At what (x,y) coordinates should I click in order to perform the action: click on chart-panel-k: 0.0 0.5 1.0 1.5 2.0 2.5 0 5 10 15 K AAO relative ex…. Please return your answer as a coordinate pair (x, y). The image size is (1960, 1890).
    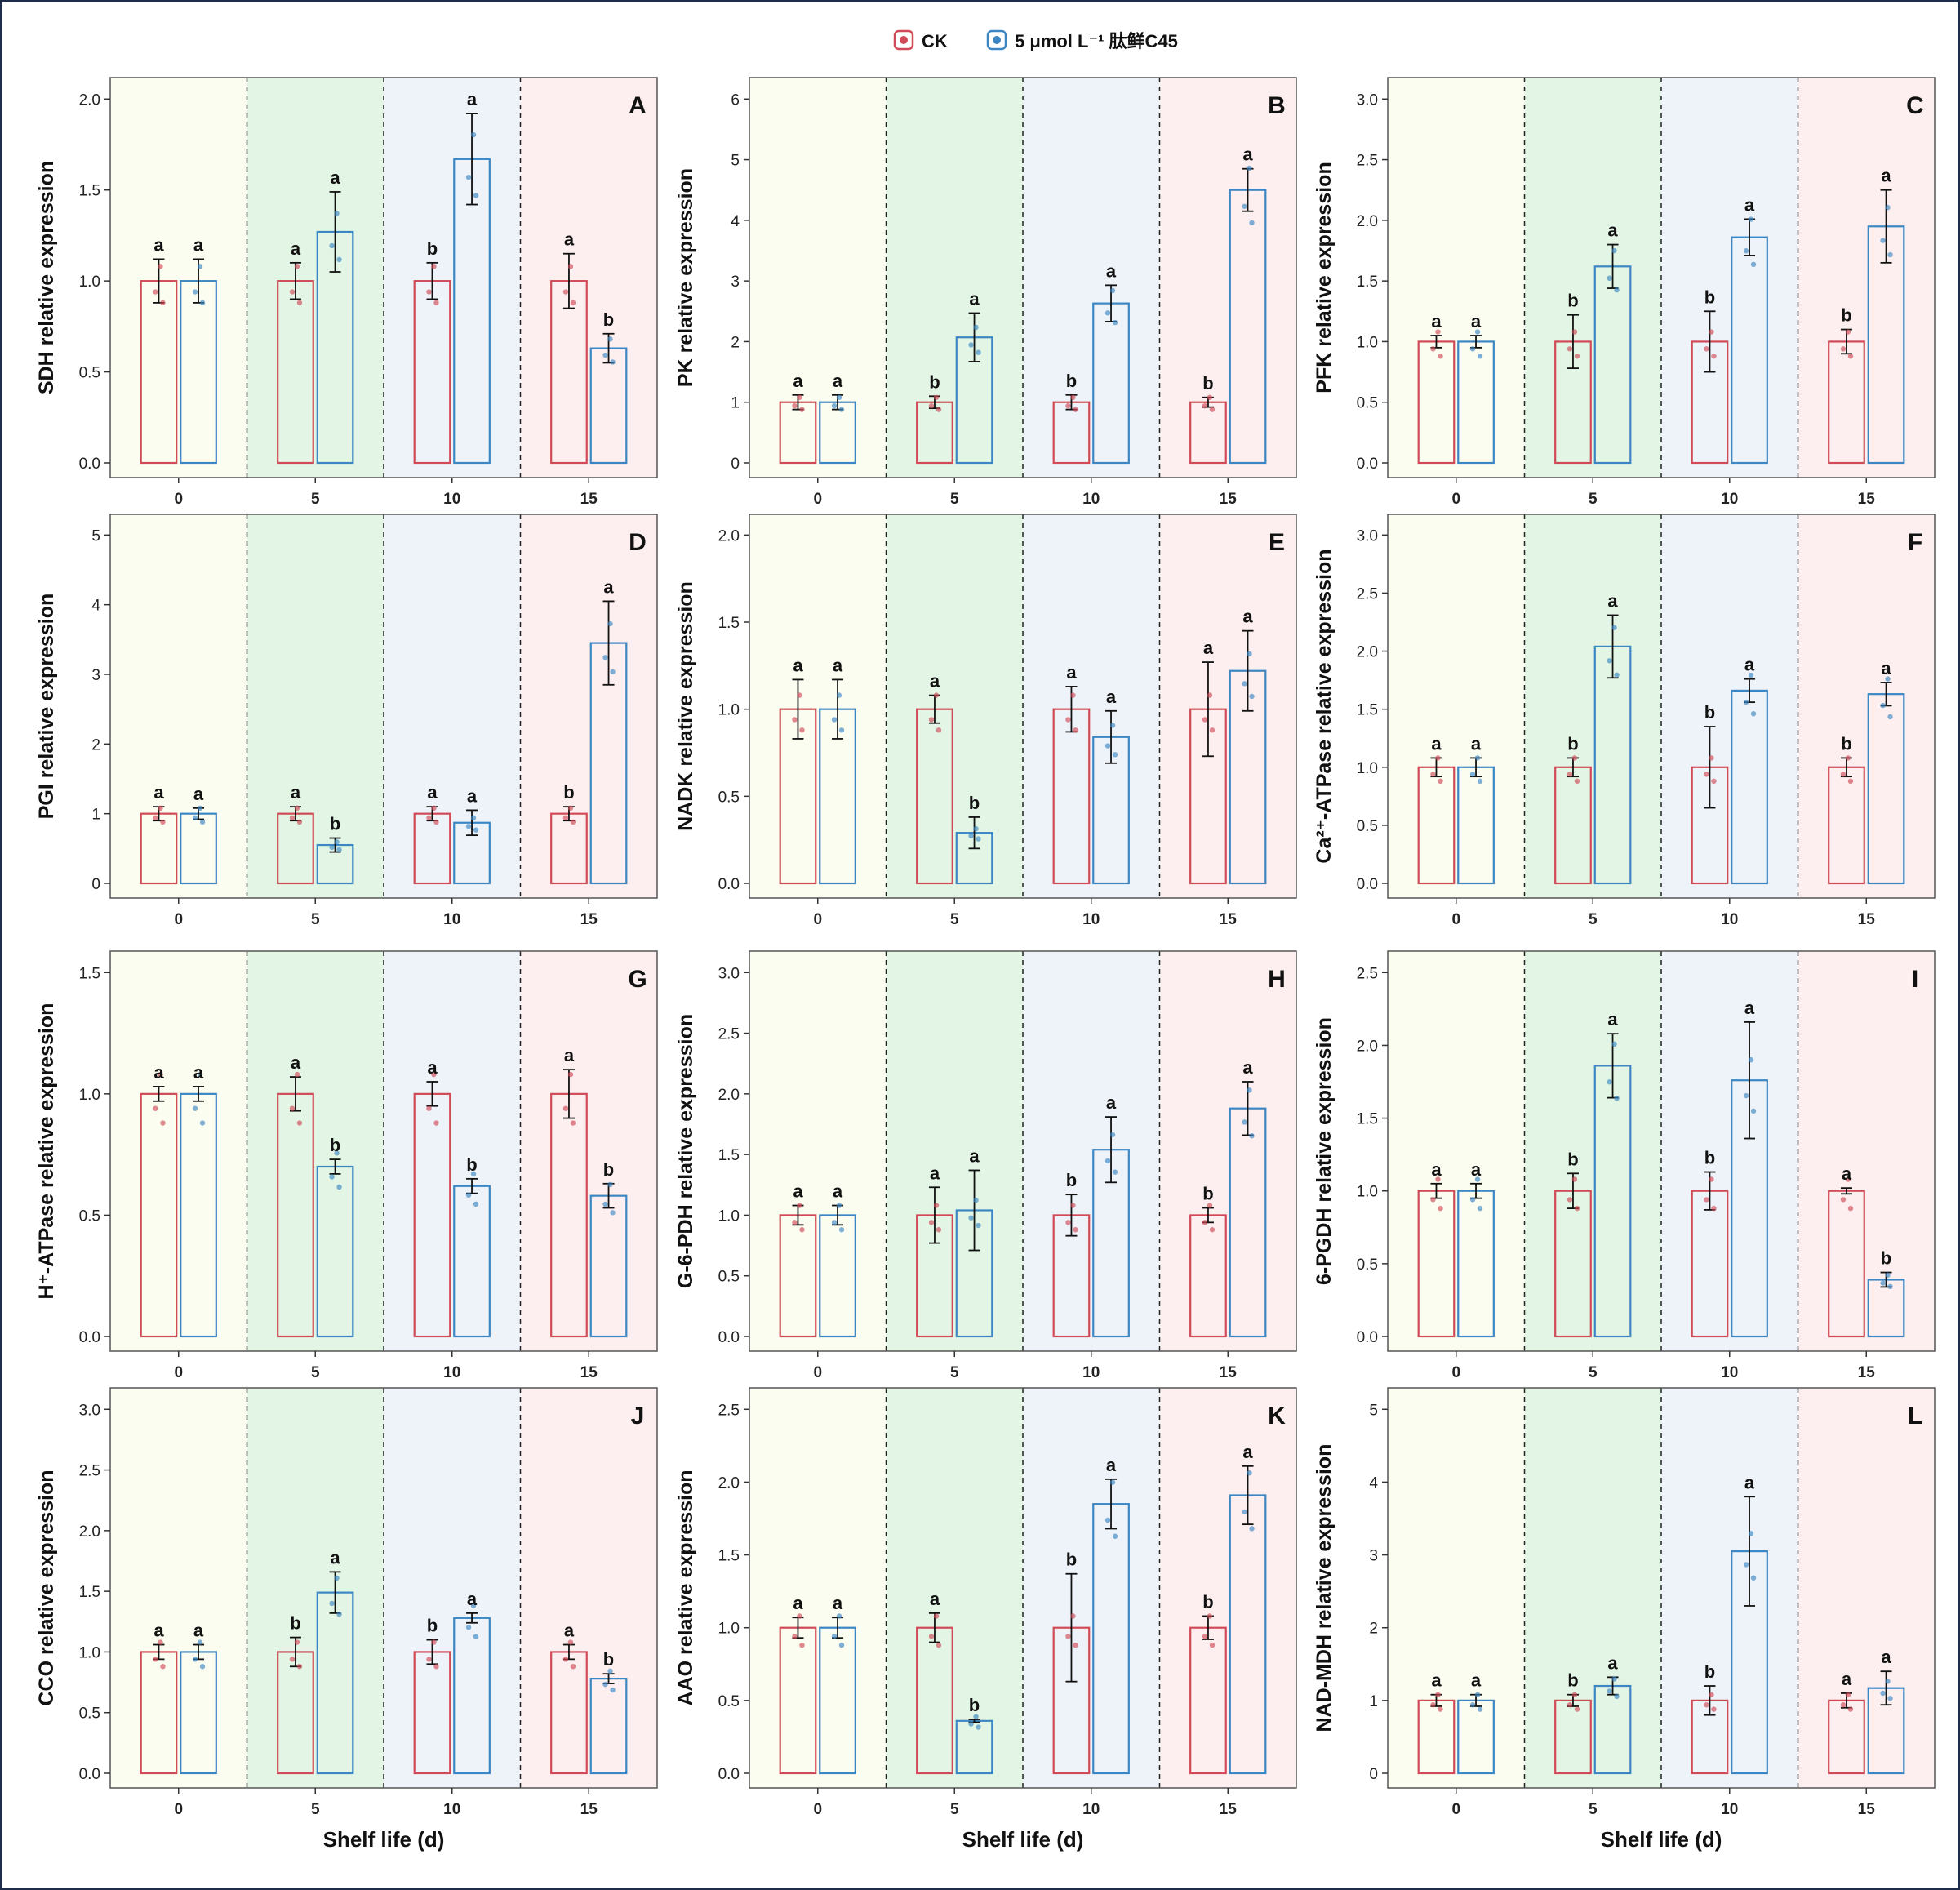
    Looking at the image, I should click on (986, 1619).